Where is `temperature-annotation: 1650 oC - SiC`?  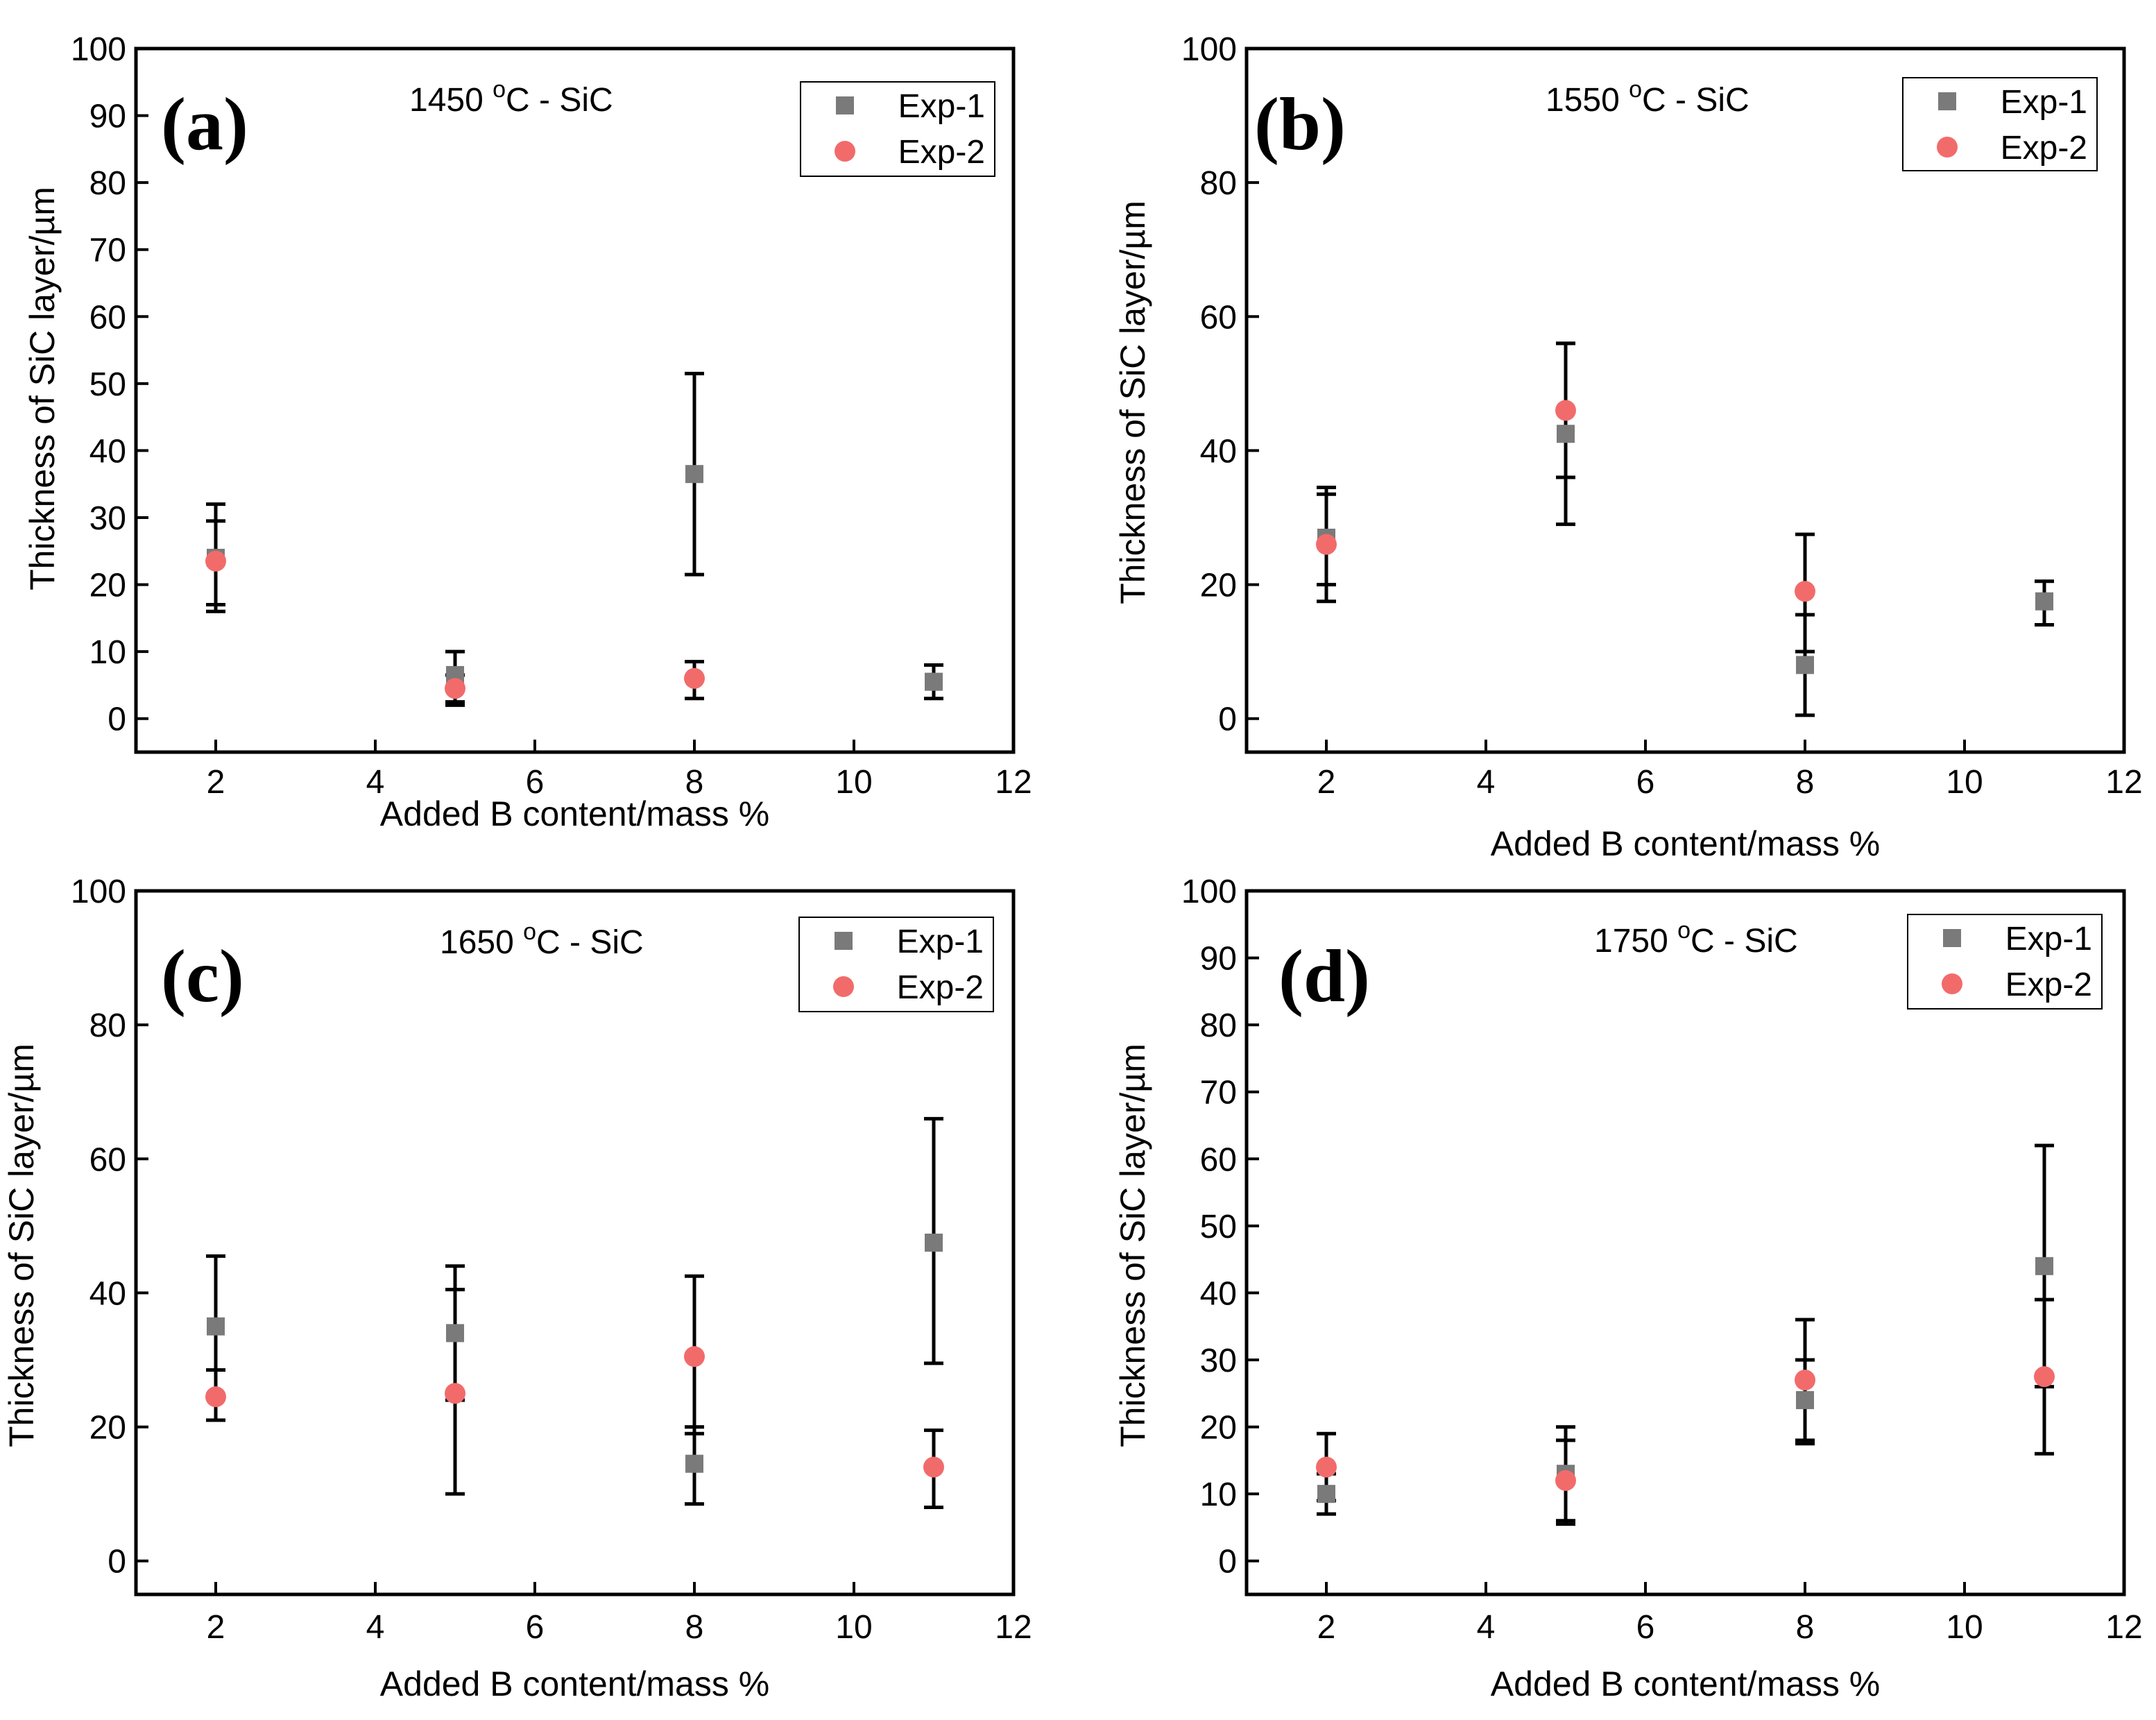
temperature-annotation: 1650 oC - SiC is located at coordinates (542, 940).